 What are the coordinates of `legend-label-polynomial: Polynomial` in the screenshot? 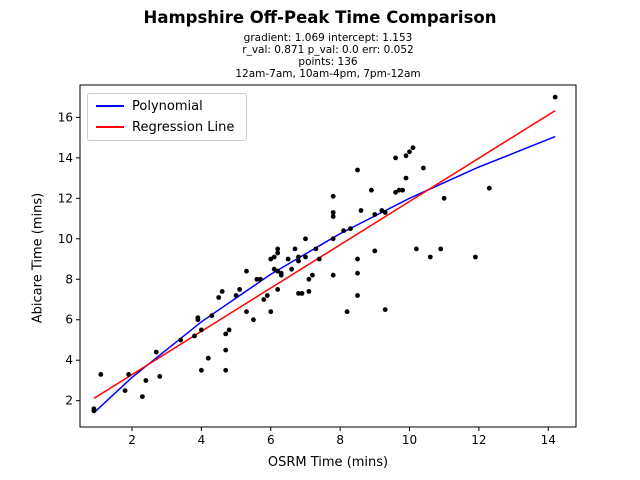 It's located at (167, 106).